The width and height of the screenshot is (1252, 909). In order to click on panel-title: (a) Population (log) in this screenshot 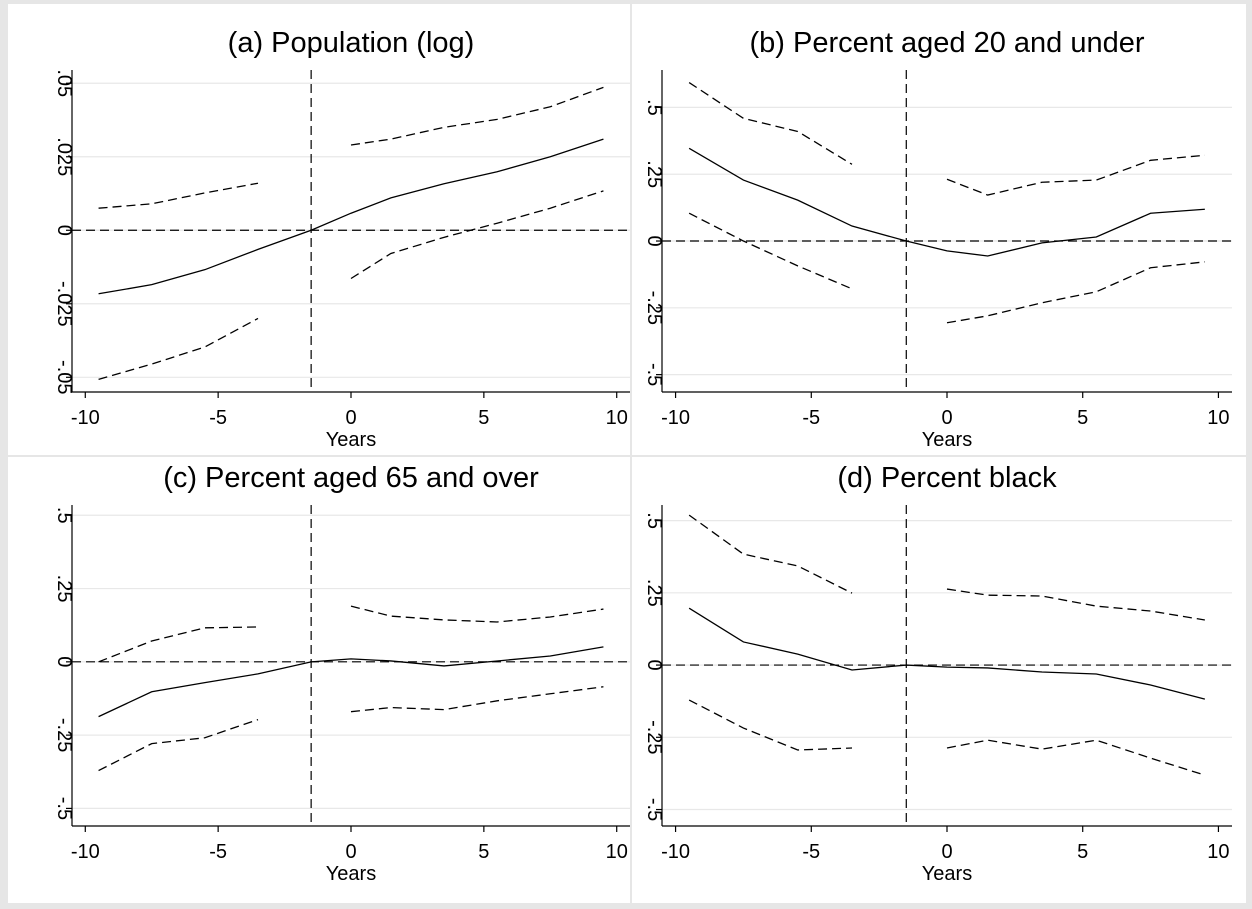, I will do `click(351, 43)`.